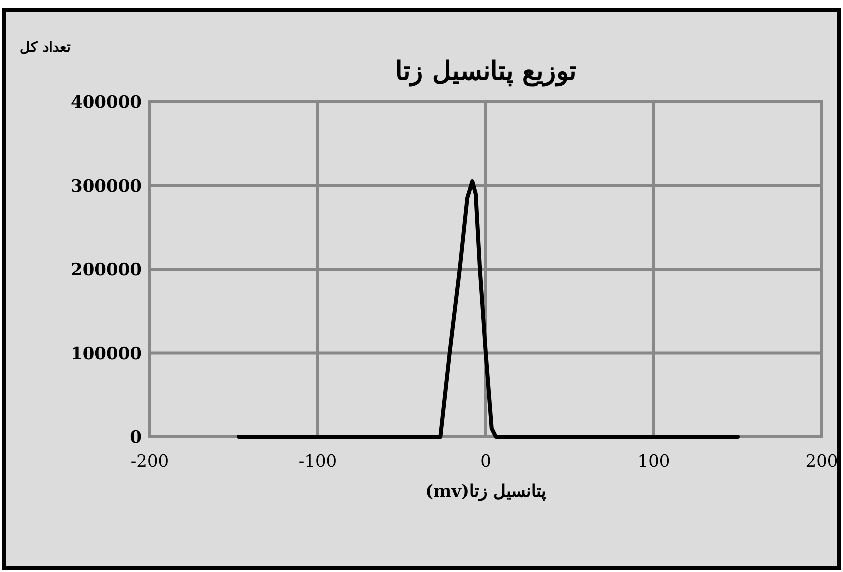 The image size is (843, 572). Describe the element at coordinates (106, 270) in the screenshot. I see `y-tick-label: 200000` at that location.